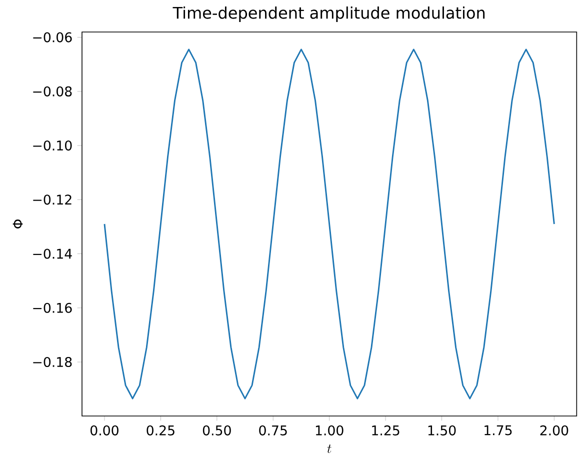 This screenshot has width=587, height=455. Describe the element at coordinates (273, 430) in the screenshot. I see `x-tick-label: 0.75` at that location.